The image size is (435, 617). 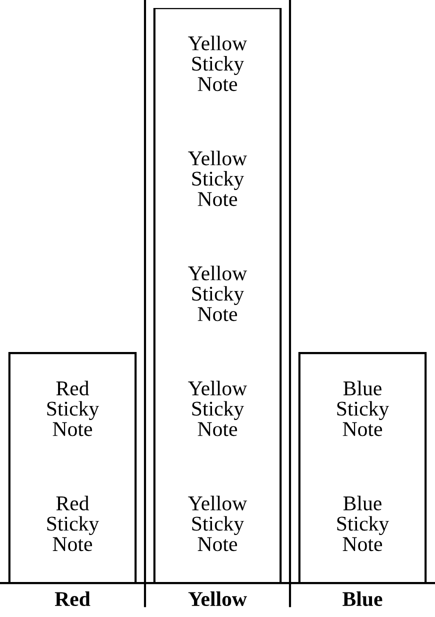 What do you see at coordinates (362, 598) in the screenshot?
I see `x-tick-label: Blue` at bounding box center [362, 598].